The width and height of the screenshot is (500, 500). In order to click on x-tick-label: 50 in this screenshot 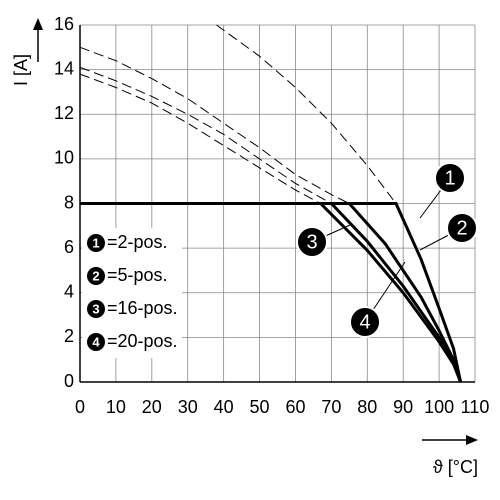, I will do `click(260, 407)`.